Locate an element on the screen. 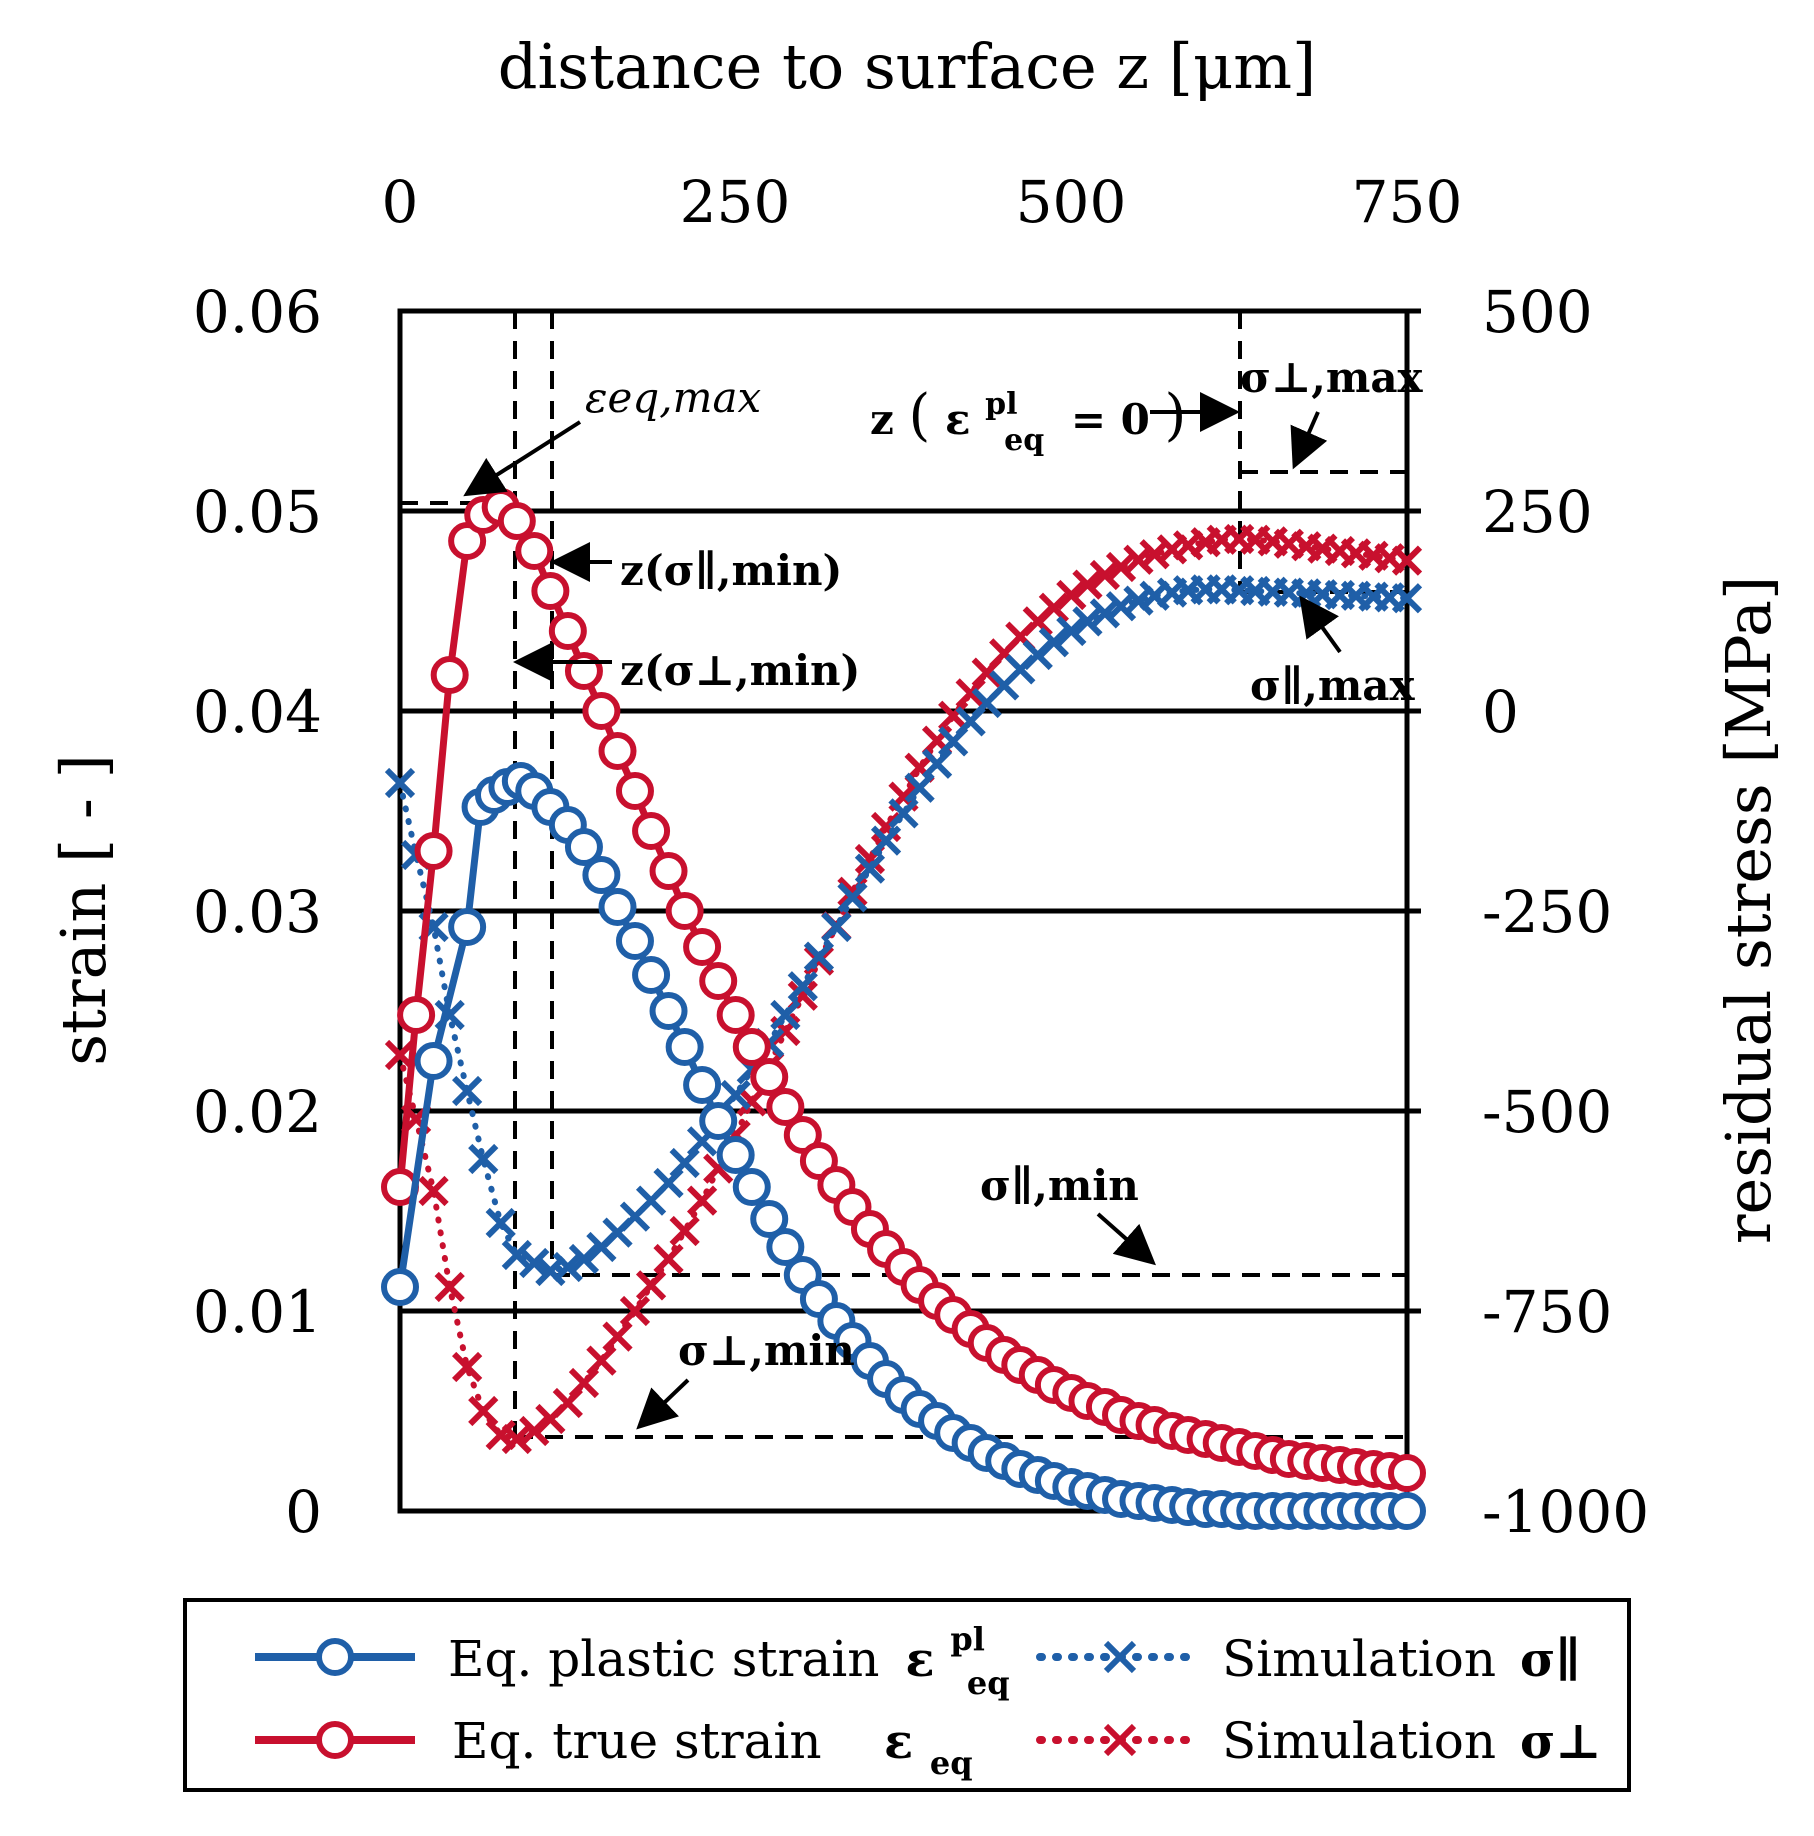 This screenshot has width=1814, height=1836. annotation-sigma-par-min: σ∥,min is located at coordinates (1059, 1185).